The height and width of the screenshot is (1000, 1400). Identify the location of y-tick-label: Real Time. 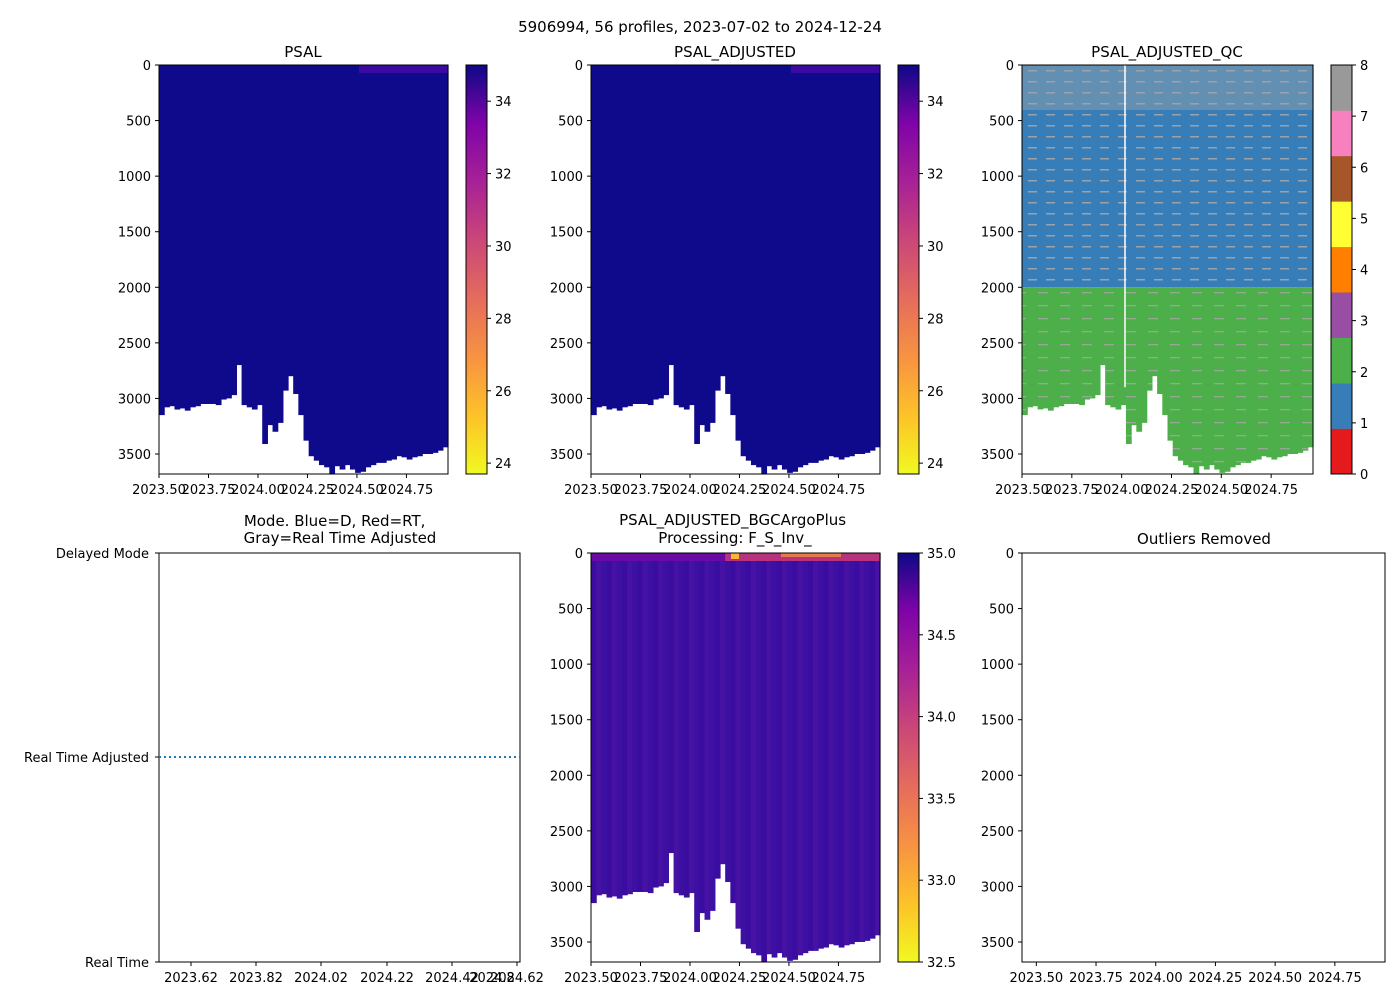
(117, 963).